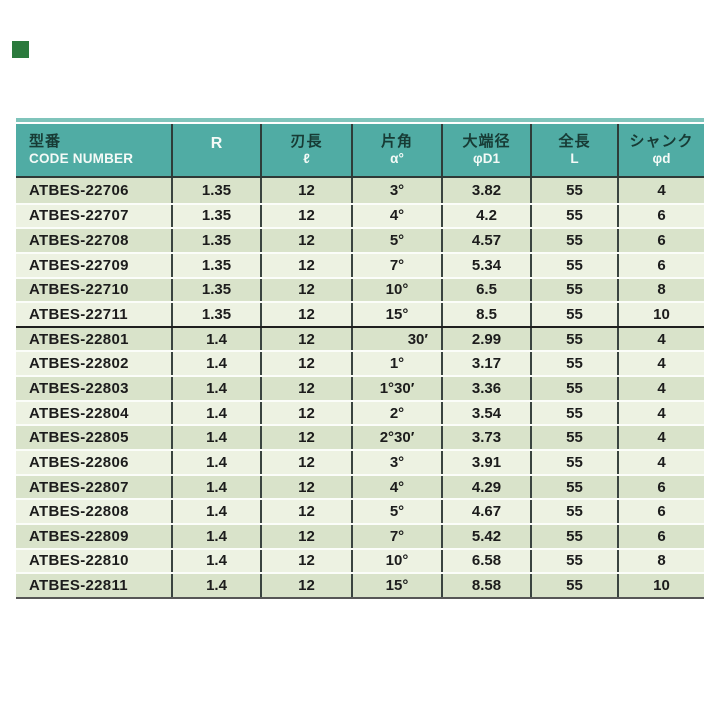  I want to click on header-col-half-angle: 片角 α°, so click(396, 150).